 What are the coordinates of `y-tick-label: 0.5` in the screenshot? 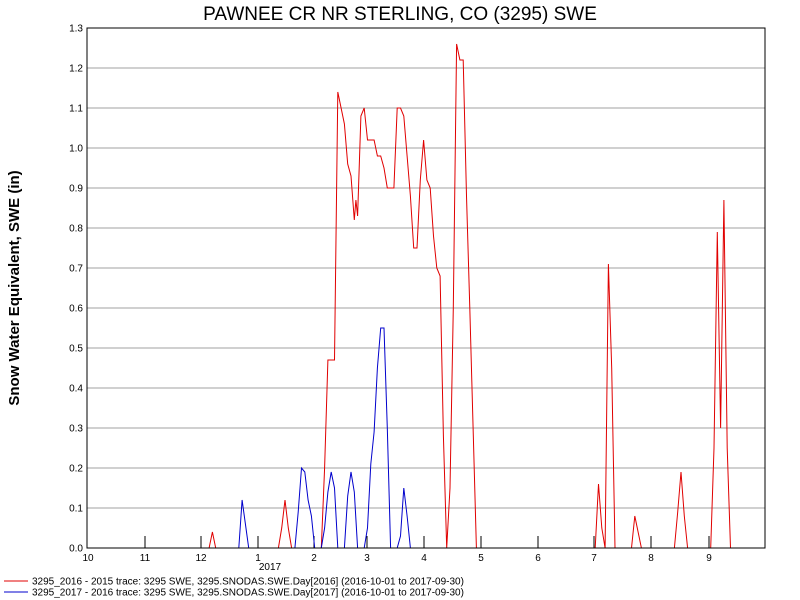 It's located at (76, 349).